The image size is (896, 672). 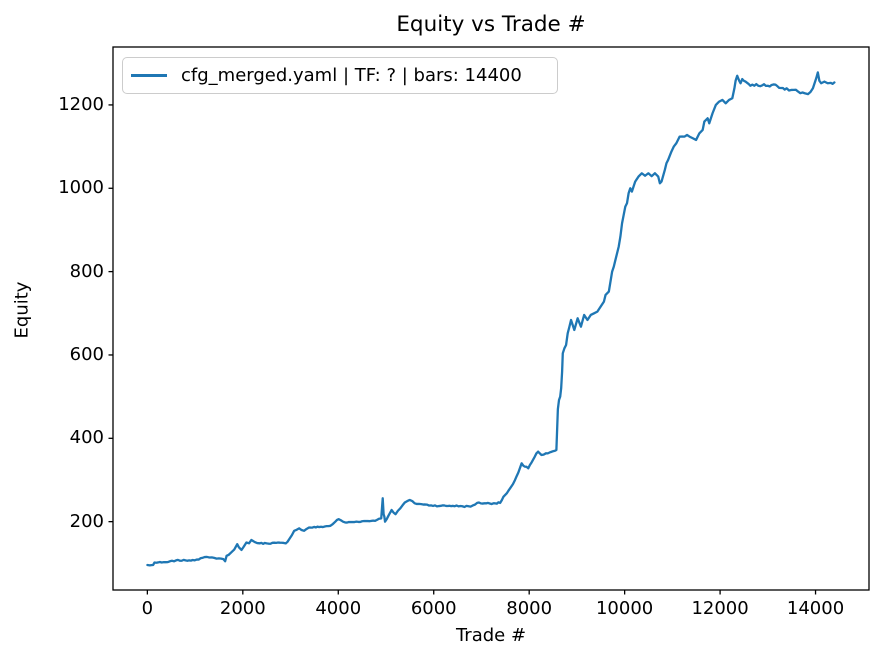 I want to click on y-tick-label: 1200, so click(x=81, y=104).